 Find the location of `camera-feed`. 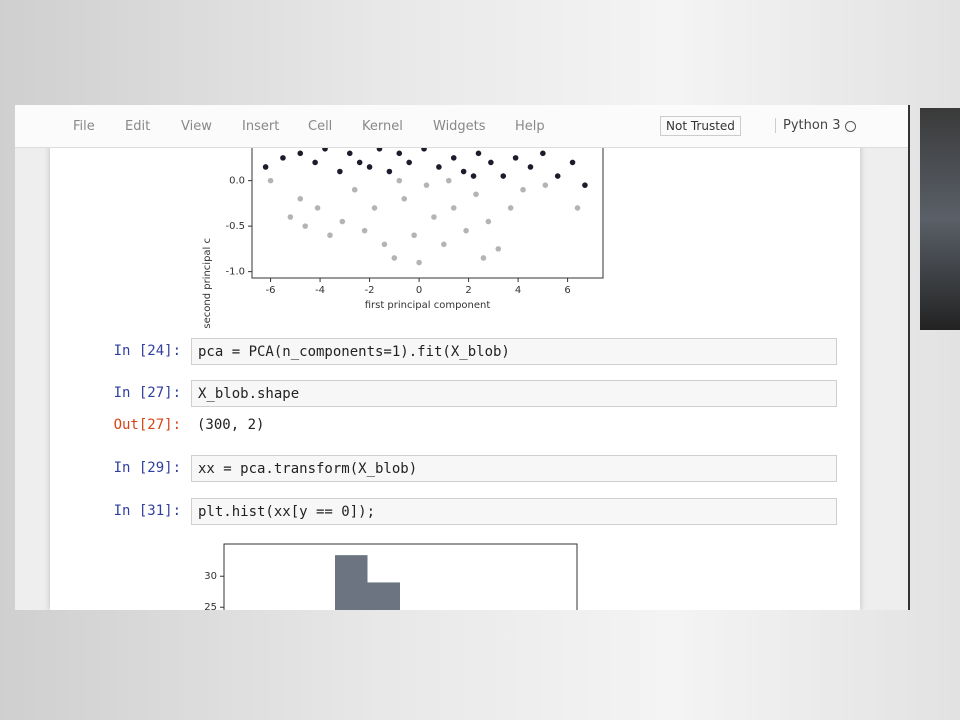

camera-feed is located at coordinates (940, 219).